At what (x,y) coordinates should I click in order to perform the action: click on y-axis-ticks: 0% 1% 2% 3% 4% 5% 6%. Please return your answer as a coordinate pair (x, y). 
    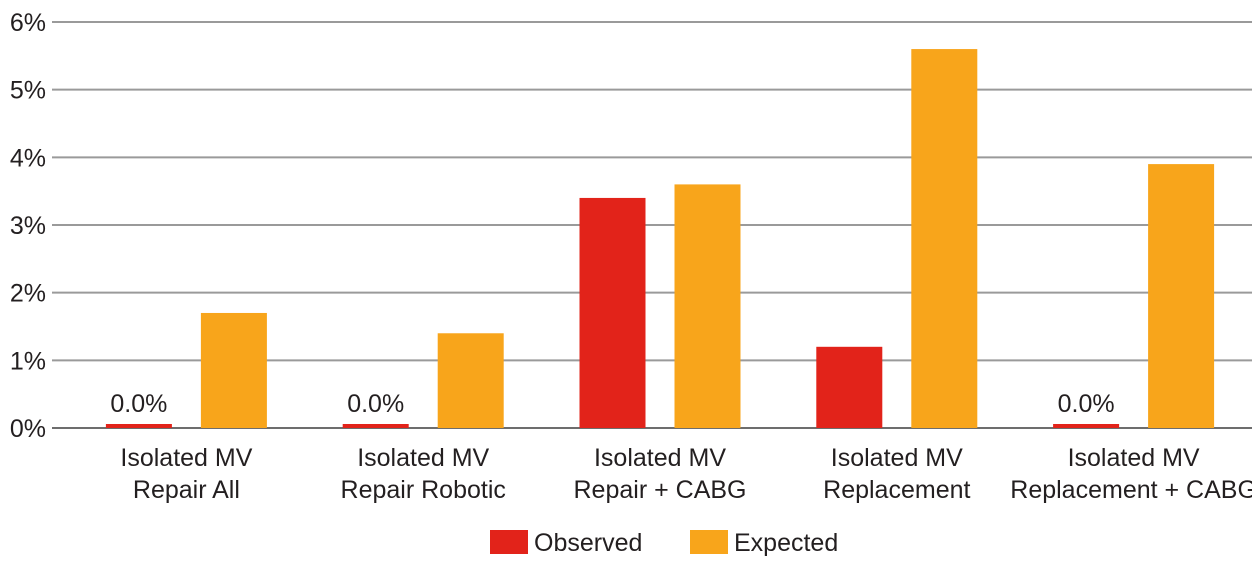
    Looking at the image, I should click on (28, 226).